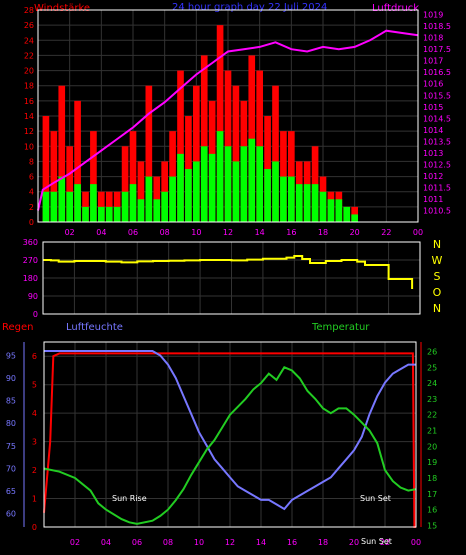 The height and width of the screenshot is (555, 466). What do you see at coordinates (34, 527) in the screenshot?
I see `rain-tick-label: 0` at bounding box center [34, 527].